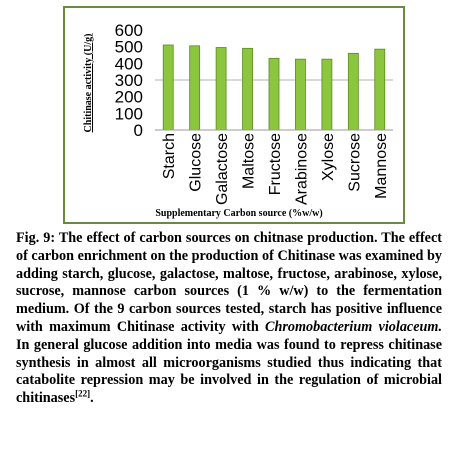 The width and height of the screenshot is (457, 451). I want to click on caption-reference: [22], so click(83, 393).